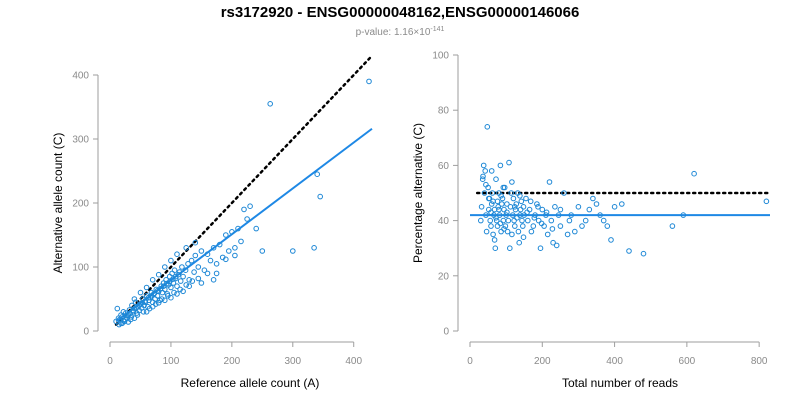 Image resolution: width=800 pixels, height=400 pixels. What do you see at coordinates (292, 361) in the screenshot?
I see `left-x-tick-label: 300` at bounding box center [292, 361].